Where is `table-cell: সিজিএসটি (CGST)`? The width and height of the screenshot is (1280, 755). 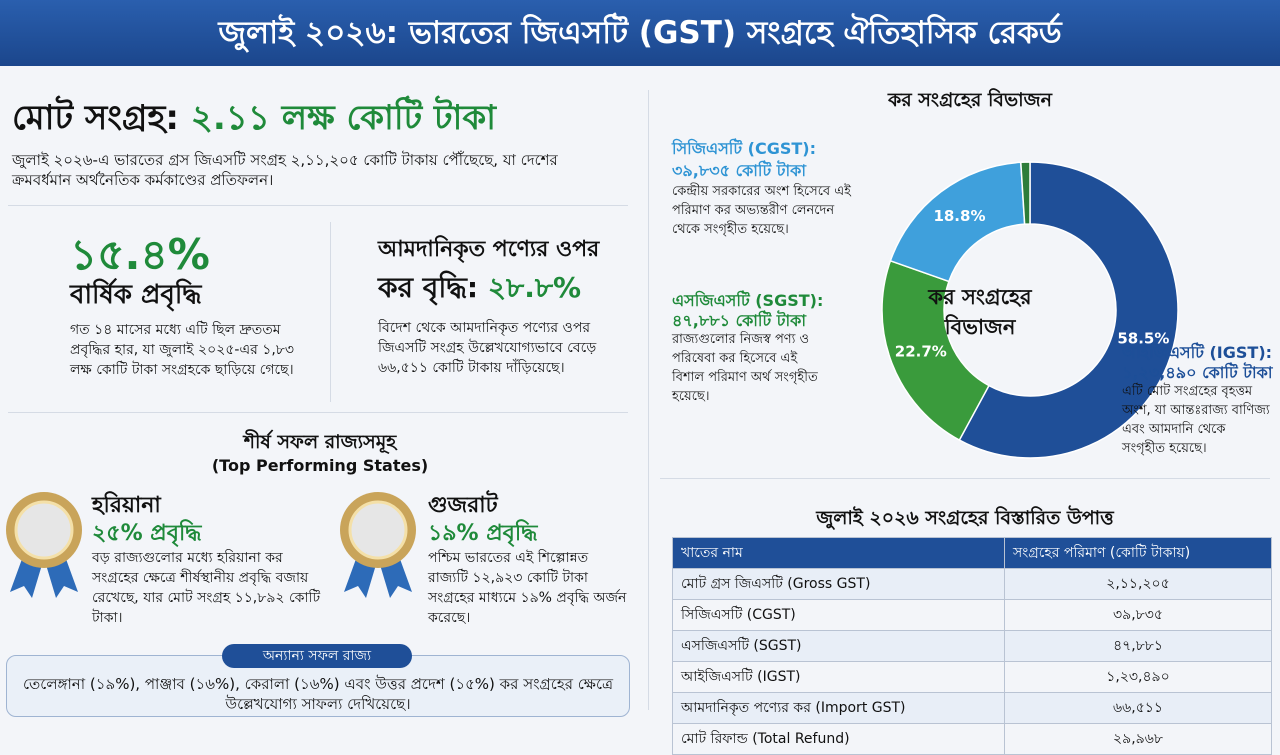
table-cell: সিজিএসটি (CGST) is located at coordinates (838, 615).